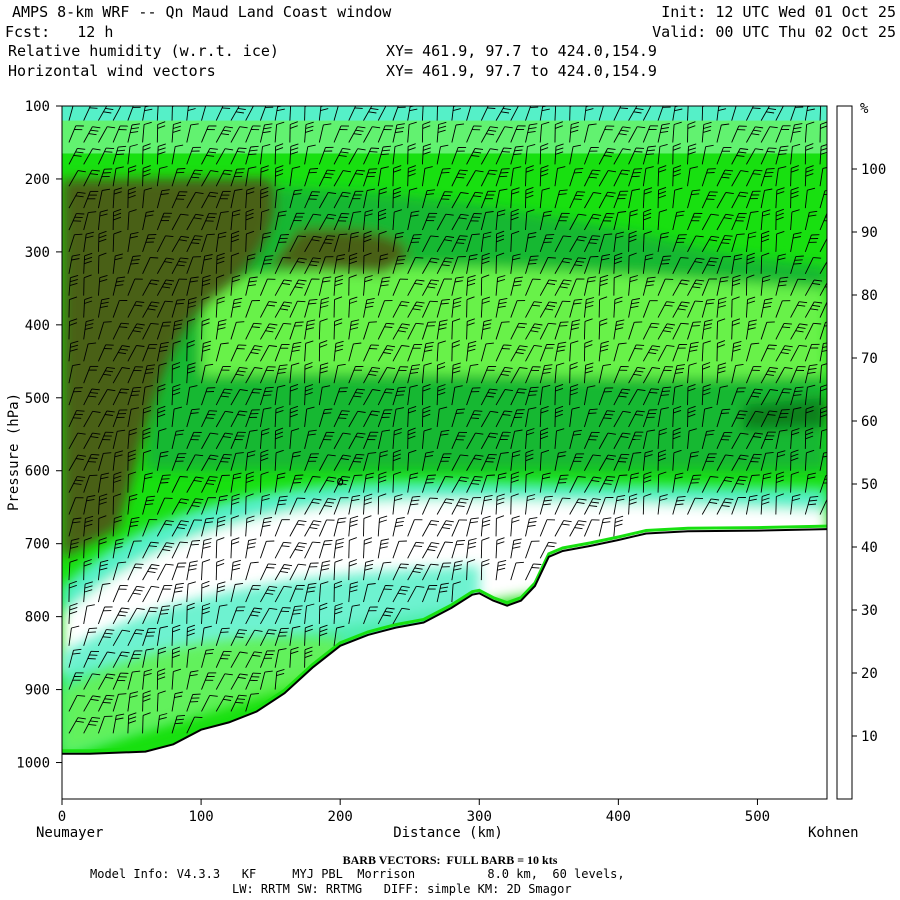  I want to click on valid-time: Valid: 00 UTC Thu 02 Oct 25, so click(774, 32).